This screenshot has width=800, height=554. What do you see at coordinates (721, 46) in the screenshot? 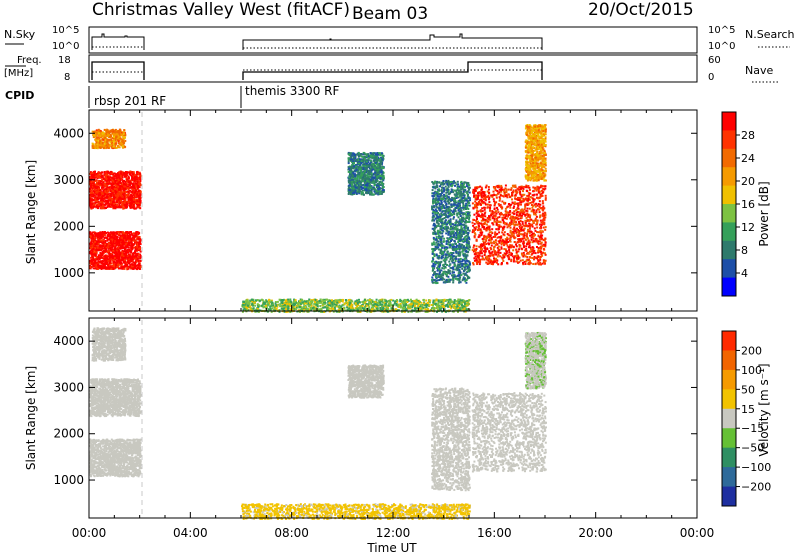
I see `nsky-tick-bottom-right: 10^0` at bounding box center [721, 46].